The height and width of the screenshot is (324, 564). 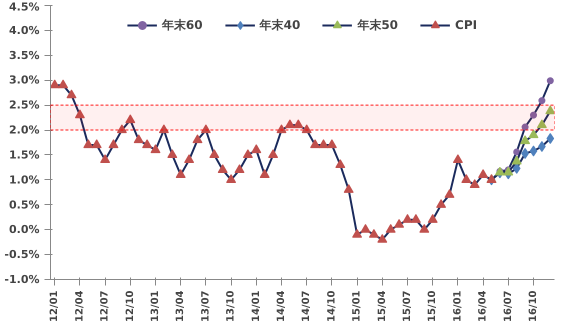 What do you see at coordinates (24, 105) in the screenshot?
I see `y-tick-label: 2.5%` at bounding box center [24, 105].